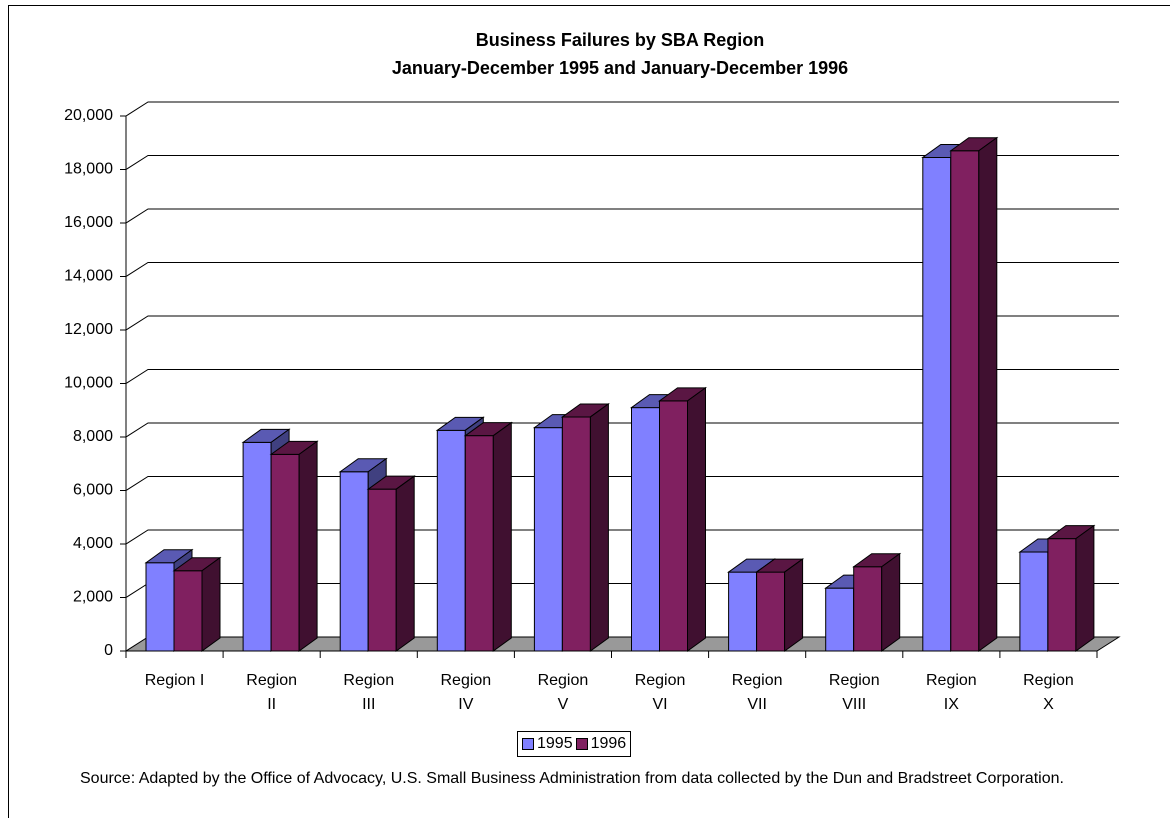 The height and width of the screenshot is (818, 1170). What do you see at coordinates (93, 436) in the screenshot?
I see `y-tick-label: 8,000` at bounding box center [93, 436].